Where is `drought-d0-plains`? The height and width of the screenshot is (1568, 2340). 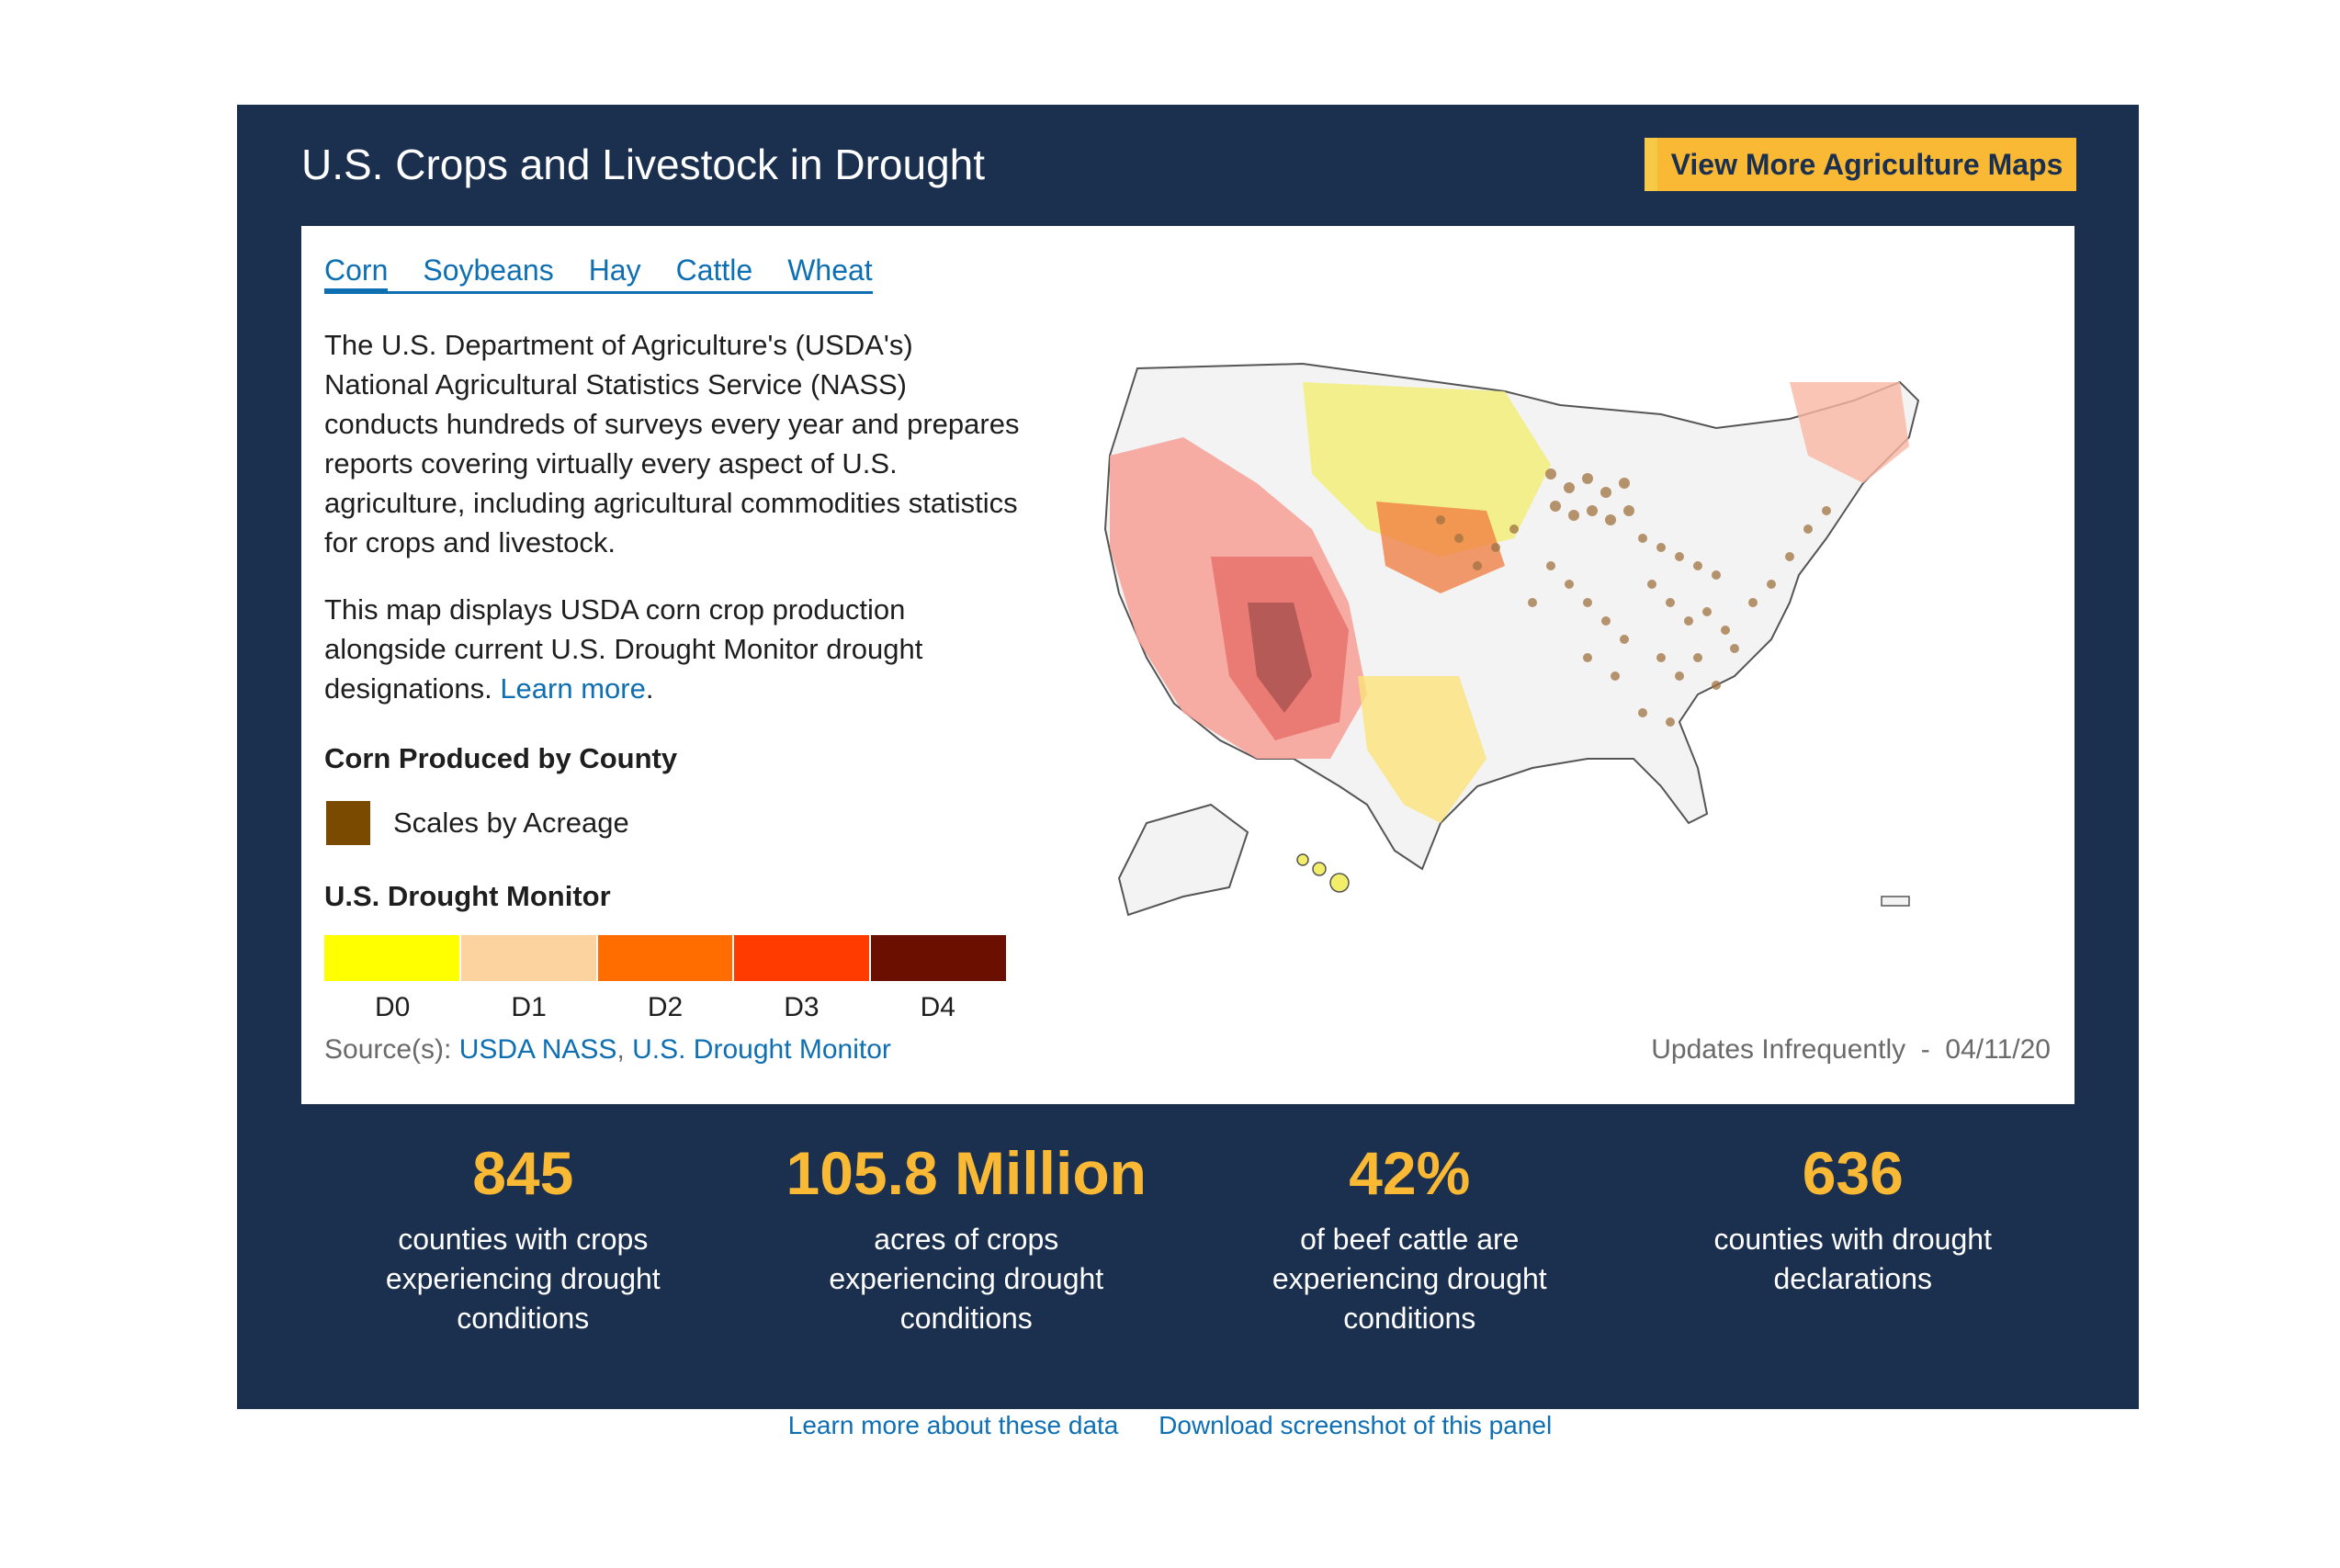 drought-d0-plains is located at coordinates (1427, 469).